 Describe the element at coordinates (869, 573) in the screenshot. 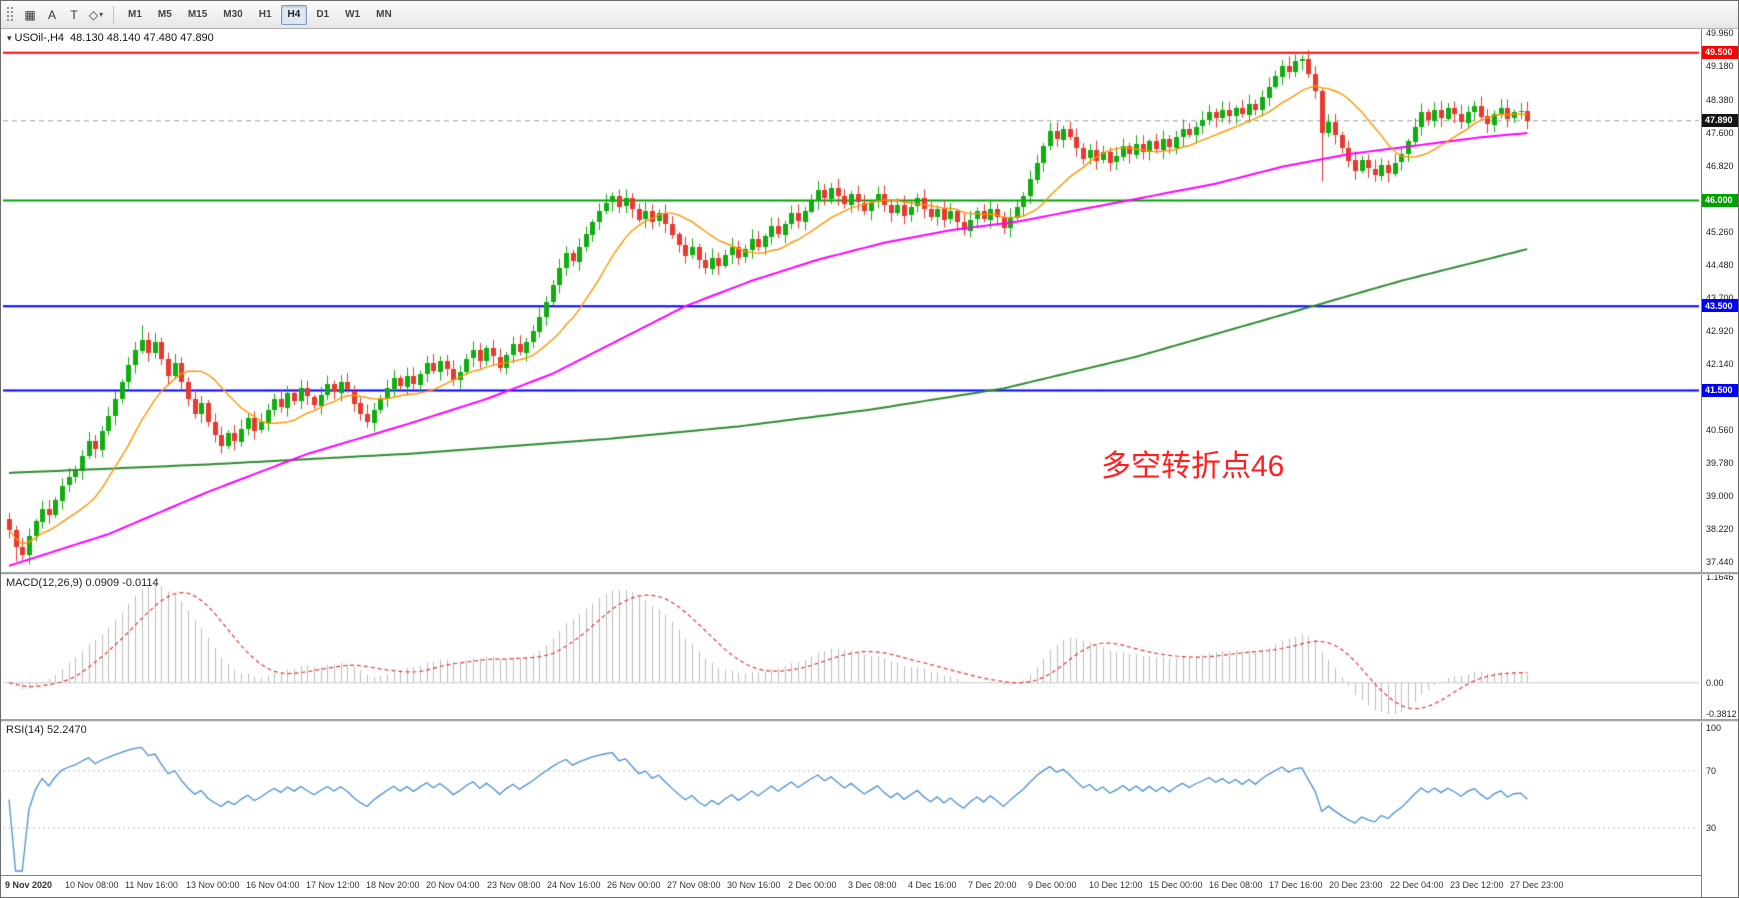

I see `pane-separator-macd` at that location.